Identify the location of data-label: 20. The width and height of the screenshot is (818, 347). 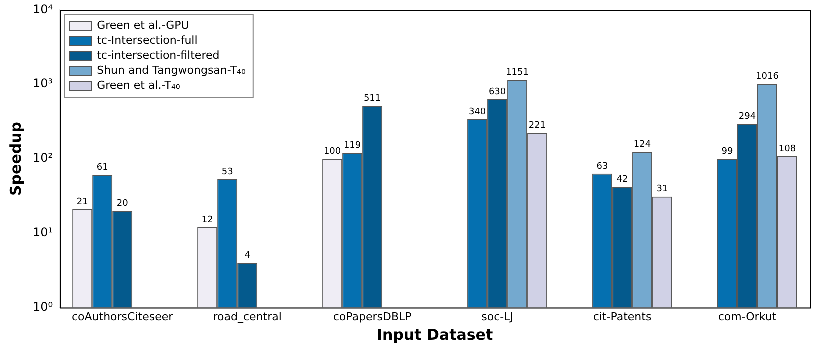
(122, 203).